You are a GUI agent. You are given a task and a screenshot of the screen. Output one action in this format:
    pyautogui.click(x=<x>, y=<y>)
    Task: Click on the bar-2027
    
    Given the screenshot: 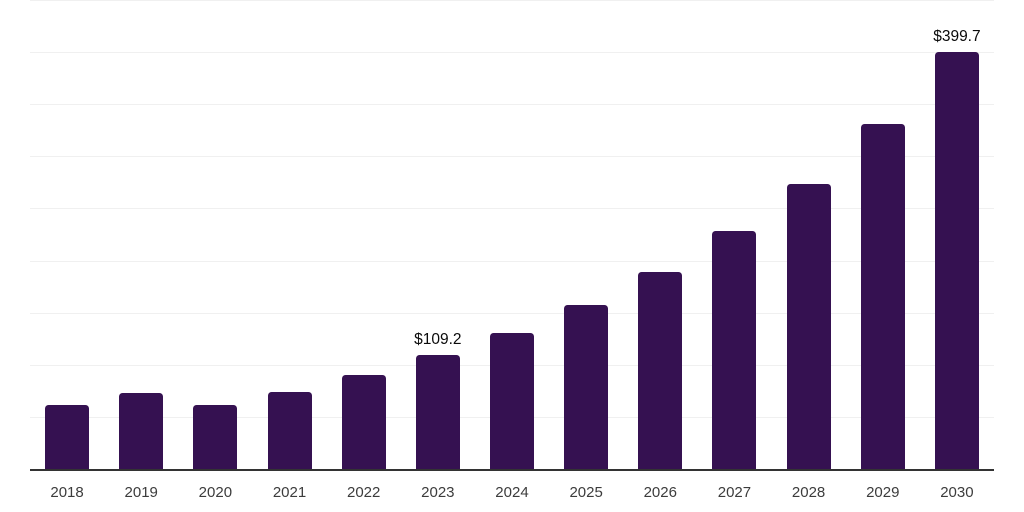 What is the action you would take?
    pyautogui.click(x=734, y=350)
    